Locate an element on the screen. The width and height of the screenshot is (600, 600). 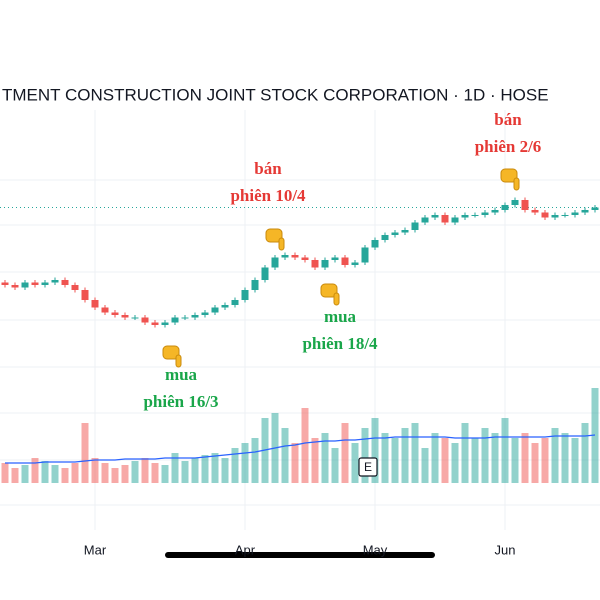
volume-ma-line is located at coordinates (300, 449).